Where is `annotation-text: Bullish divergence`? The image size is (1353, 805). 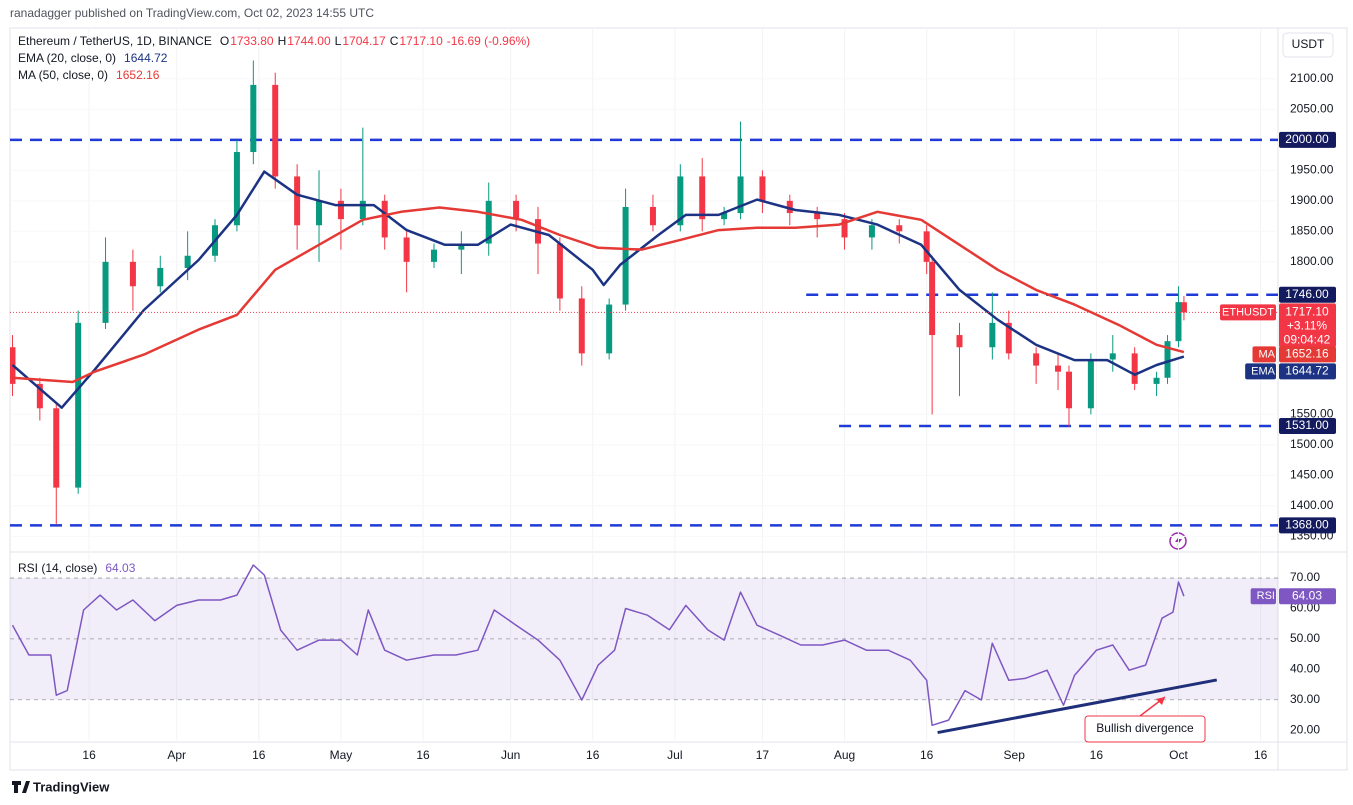 annotation-text: Bullish divergence is located at coordinates (1145, 728).